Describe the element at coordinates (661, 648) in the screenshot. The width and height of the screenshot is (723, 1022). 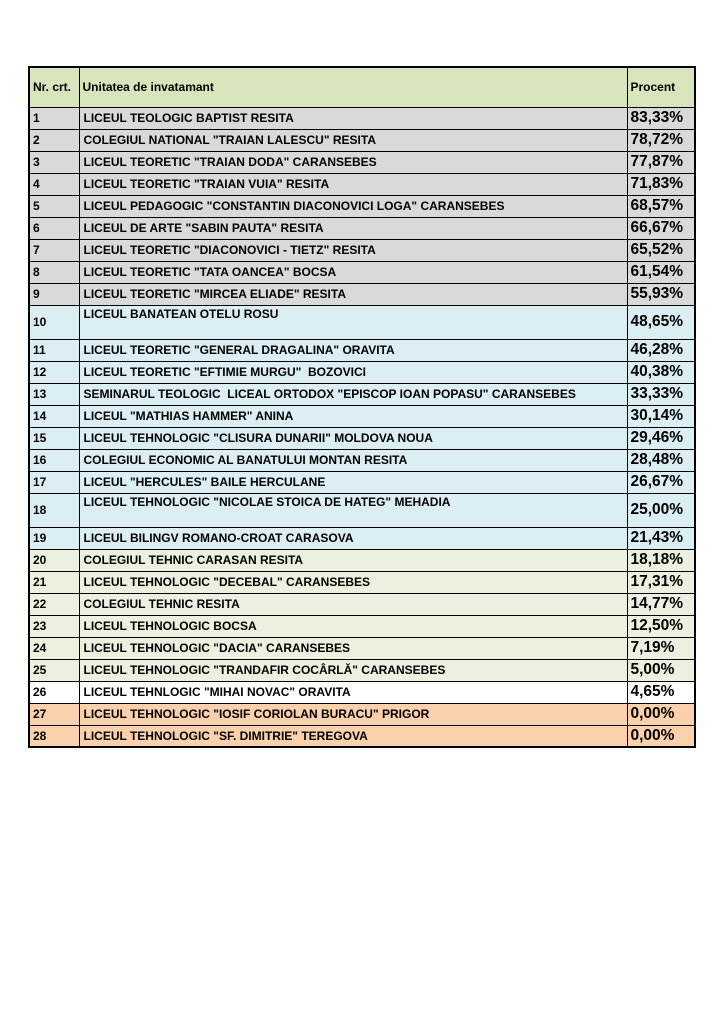
I see `percent-cell: 7,19%` at that location.